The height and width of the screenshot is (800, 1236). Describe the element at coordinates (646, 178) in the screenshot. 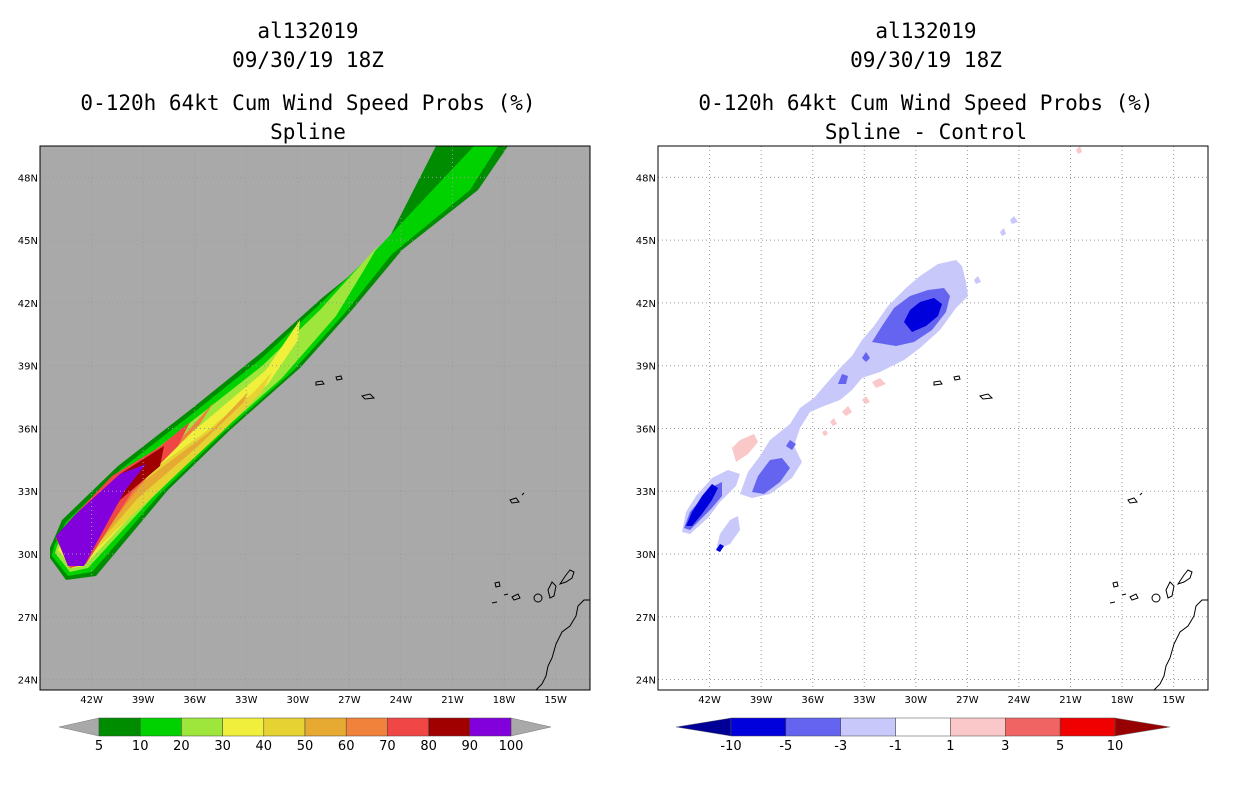

I see `y-tick-label: 48N` at that location.